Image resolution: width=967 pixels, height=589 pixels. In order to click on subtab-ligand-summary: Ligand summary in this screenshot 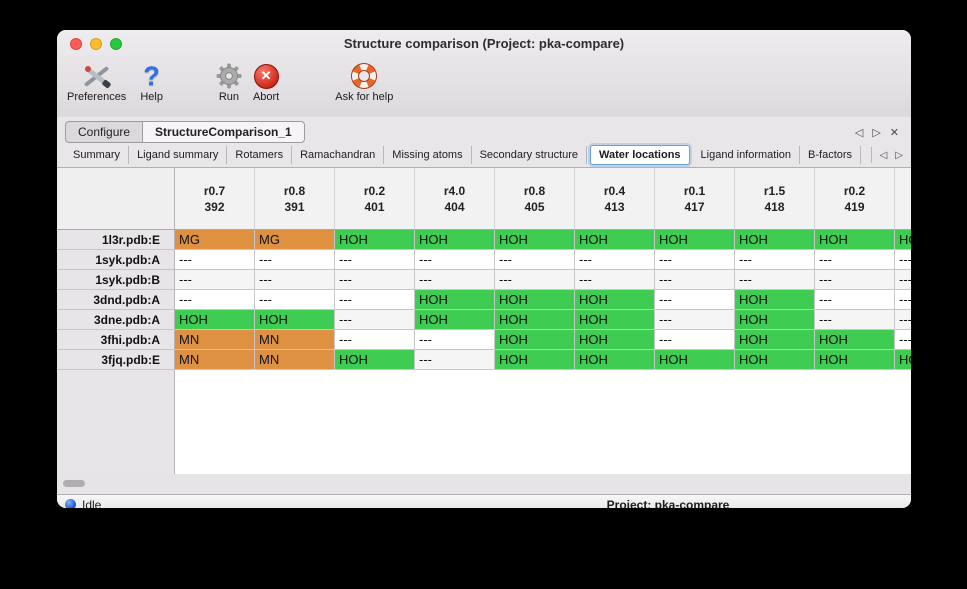, I will do `click(178, 155)`.